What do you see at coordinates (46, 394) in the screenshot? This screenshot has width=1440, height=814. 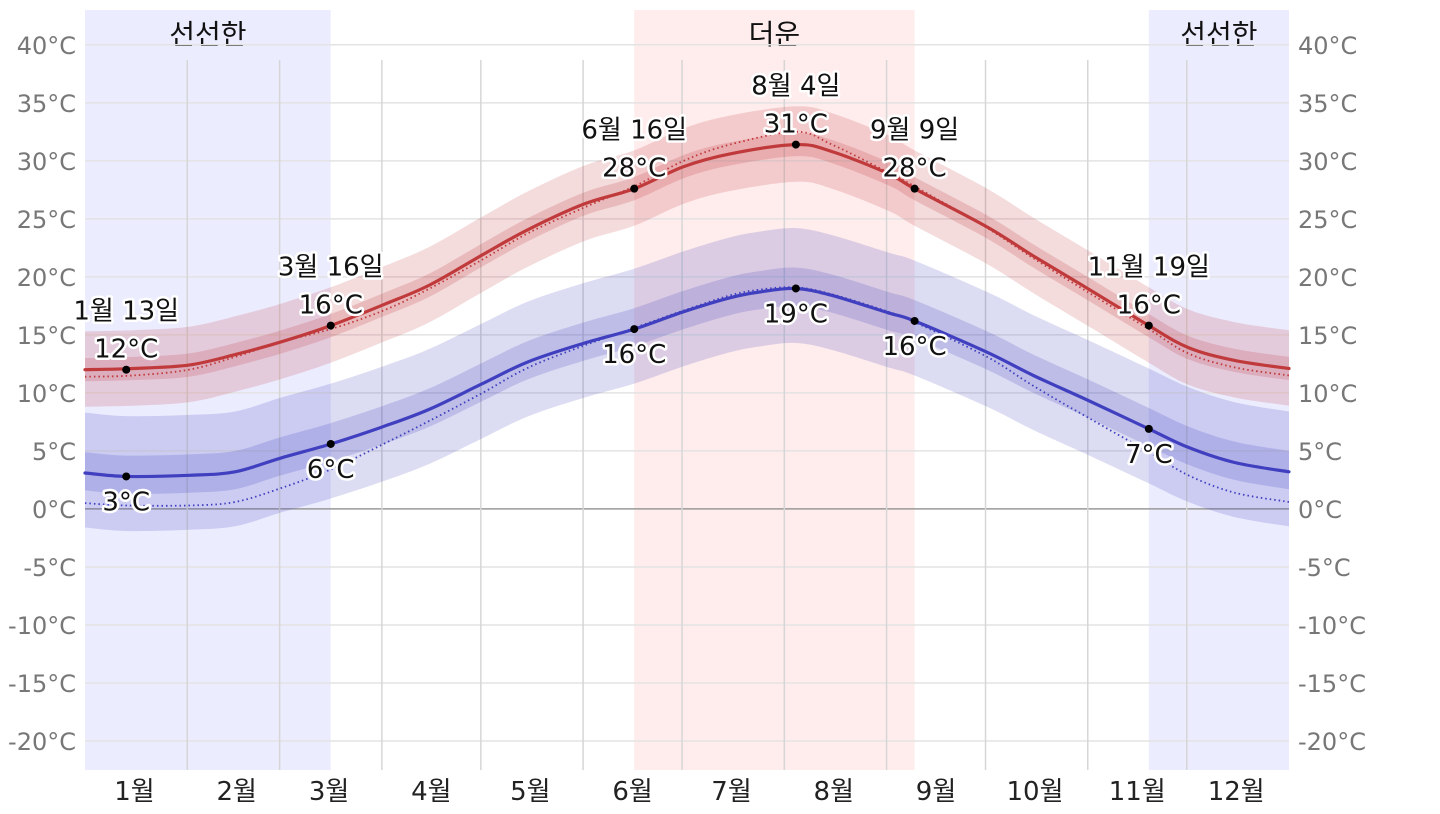 I see `y-tick-label-left: 10°C` at bounding box center [46, 394].